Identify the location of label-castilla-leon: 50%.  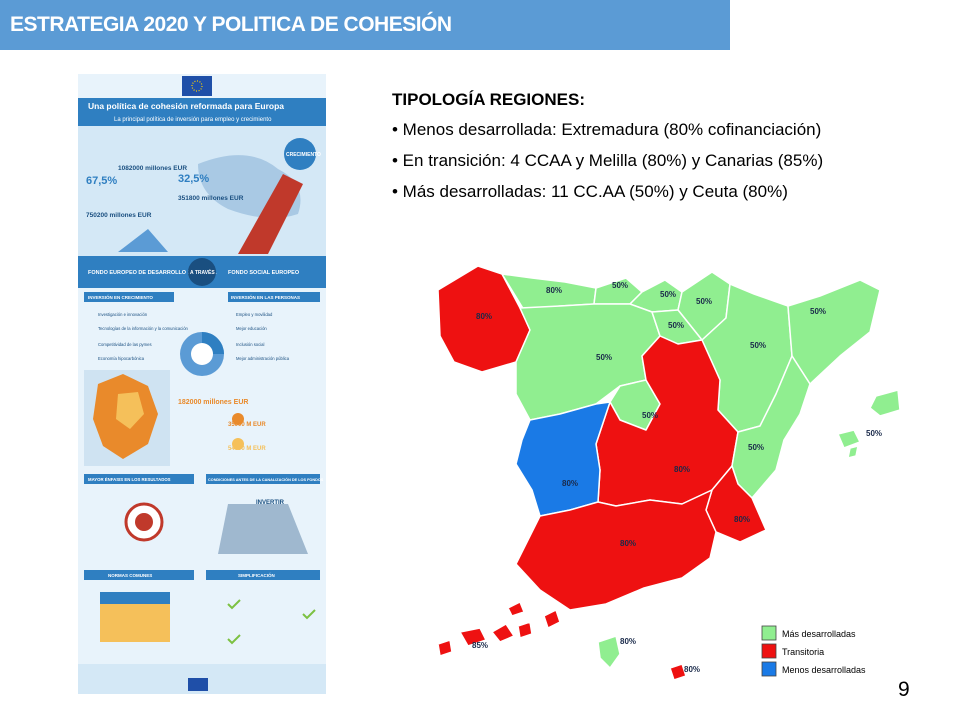
(604, 357).